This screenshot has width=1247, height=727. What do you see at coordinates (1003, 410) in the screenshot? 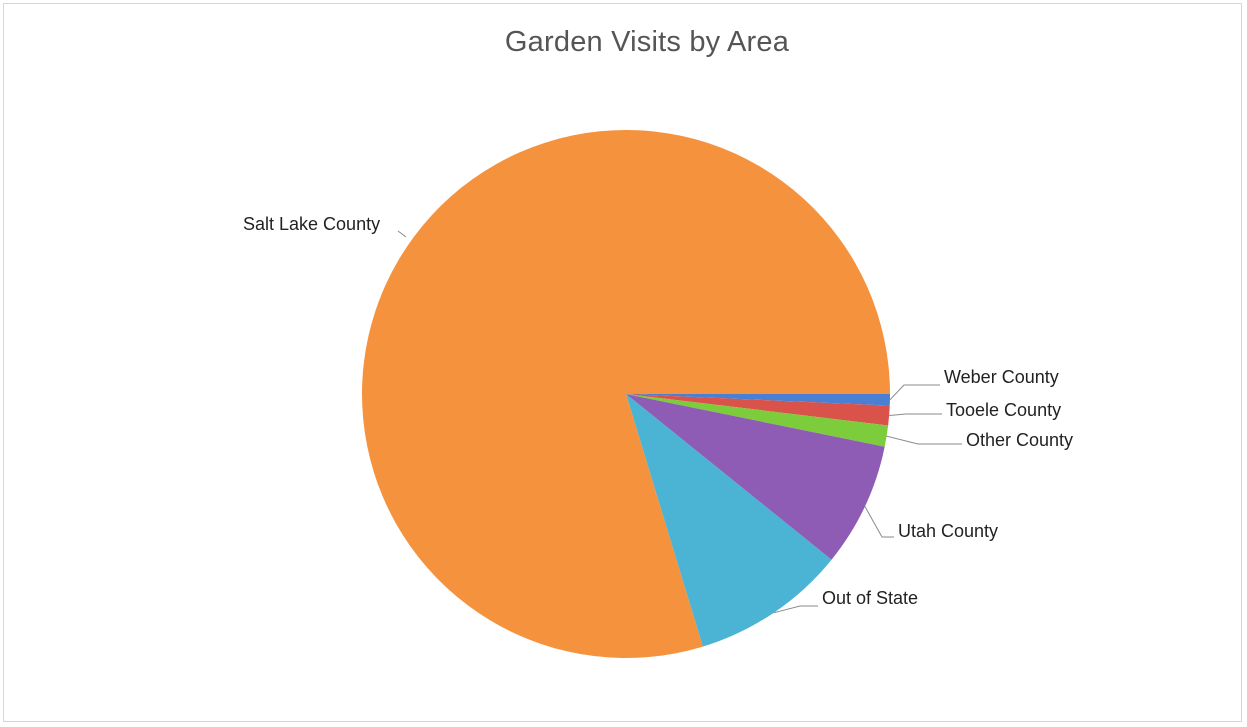
I see `slice-label-tooele-county: Tooele County` at bounding box center [1003, 410].